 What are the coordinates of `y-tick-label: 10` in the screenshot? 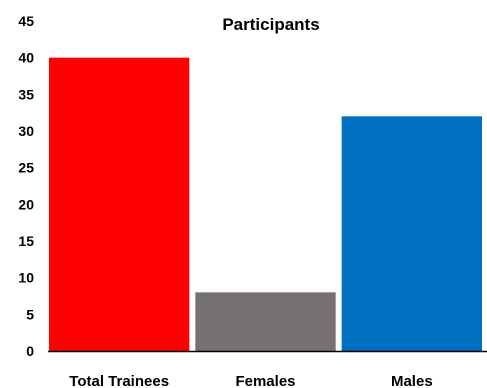 It's located at (26, 278).